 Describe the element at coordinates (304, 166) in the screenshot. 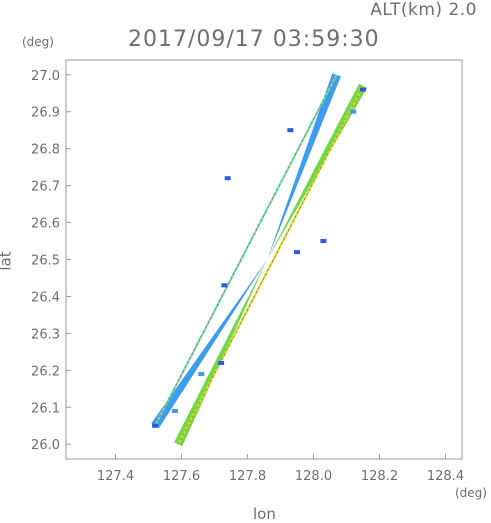

I see `radar-swath-0-upper` at that location.